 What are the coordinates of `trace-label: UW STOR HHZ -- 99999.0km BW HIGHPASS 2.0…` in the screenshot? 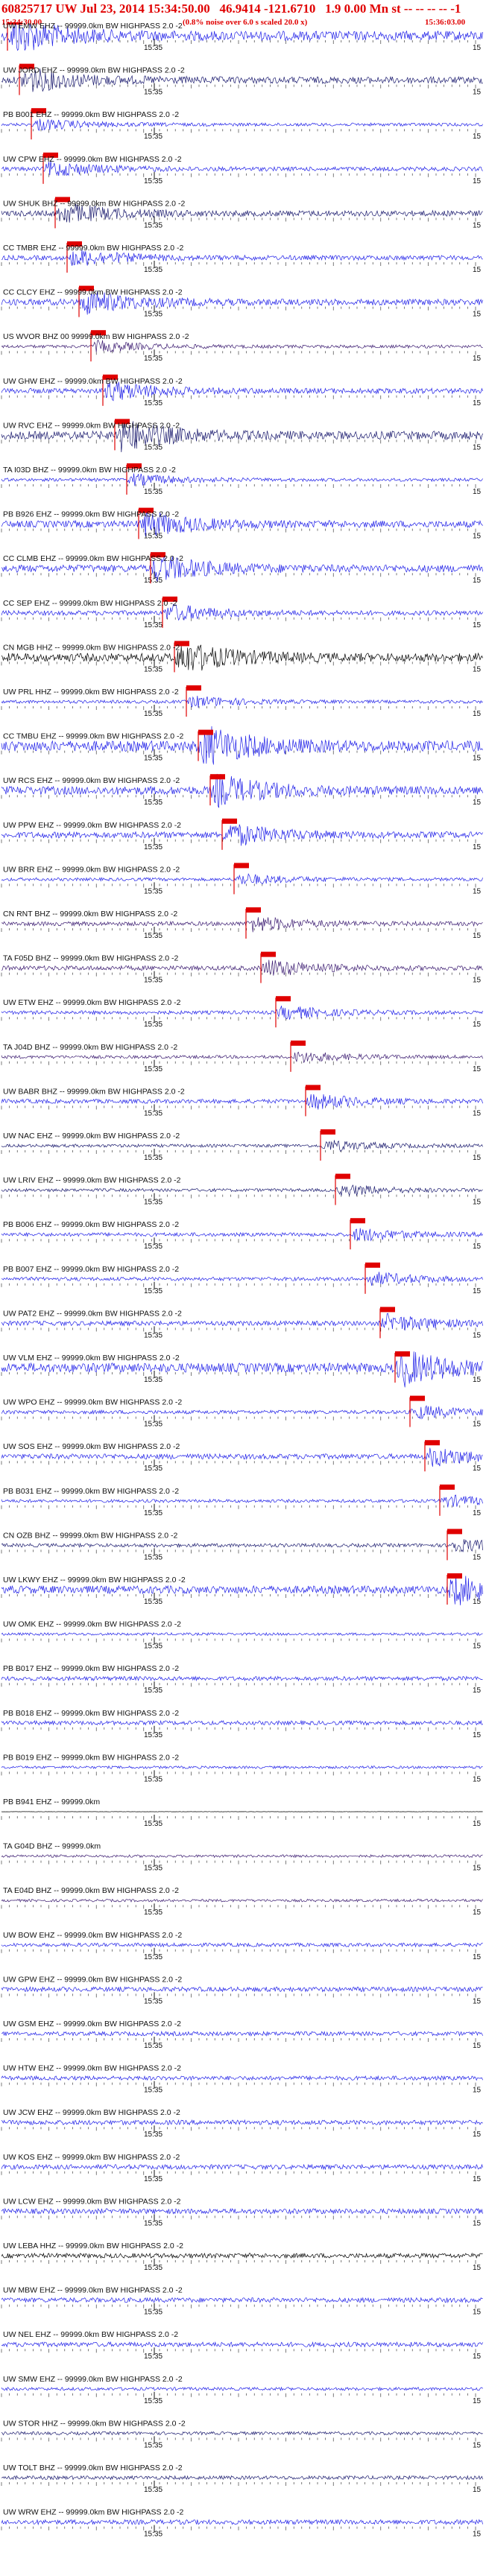 It's located at (95, 2423).